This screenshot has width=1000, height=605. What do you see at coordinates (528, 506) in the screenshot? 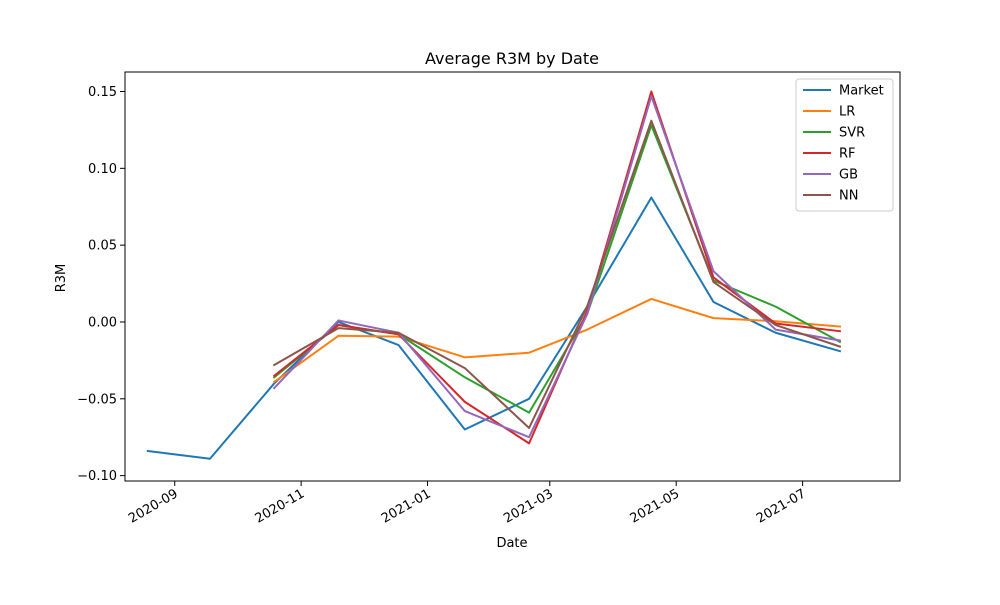
I see `x-tick-label: 2021-03` at bounding box center [528, 506].